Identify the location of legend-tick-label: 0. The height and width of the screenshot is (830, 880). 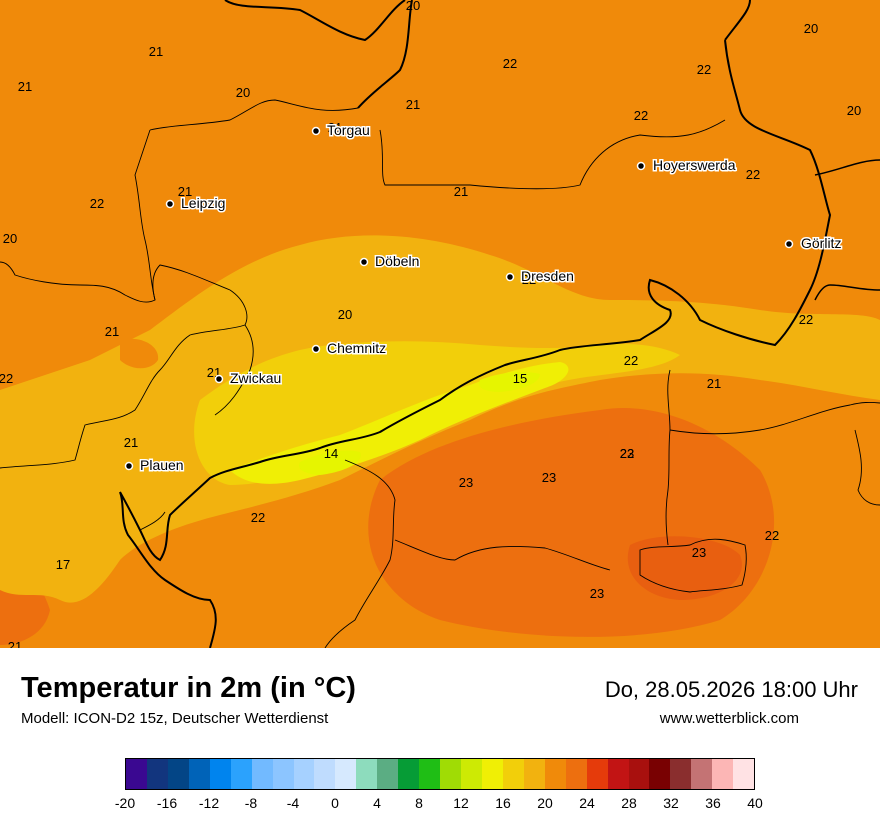
(335, 803).